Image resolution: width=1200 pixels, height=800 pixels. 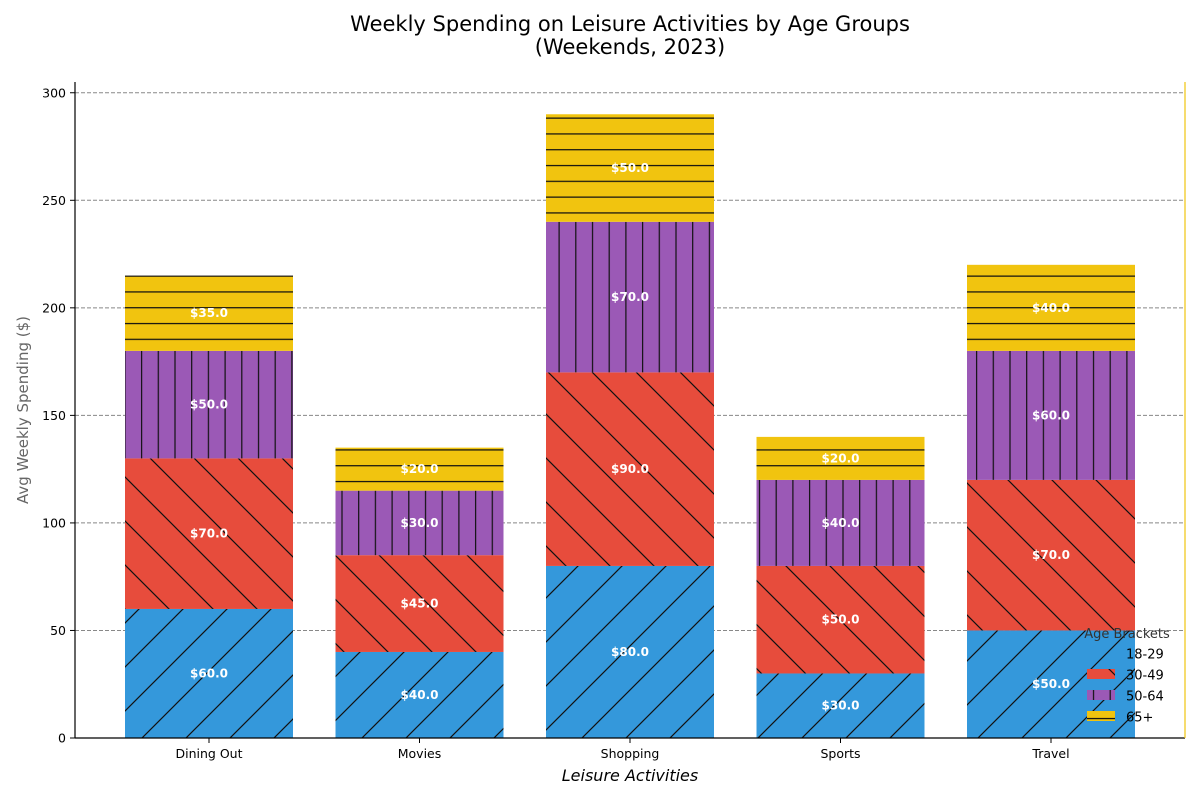 I want to click on legend-label: 18-29, so click(x=1145, y=655).